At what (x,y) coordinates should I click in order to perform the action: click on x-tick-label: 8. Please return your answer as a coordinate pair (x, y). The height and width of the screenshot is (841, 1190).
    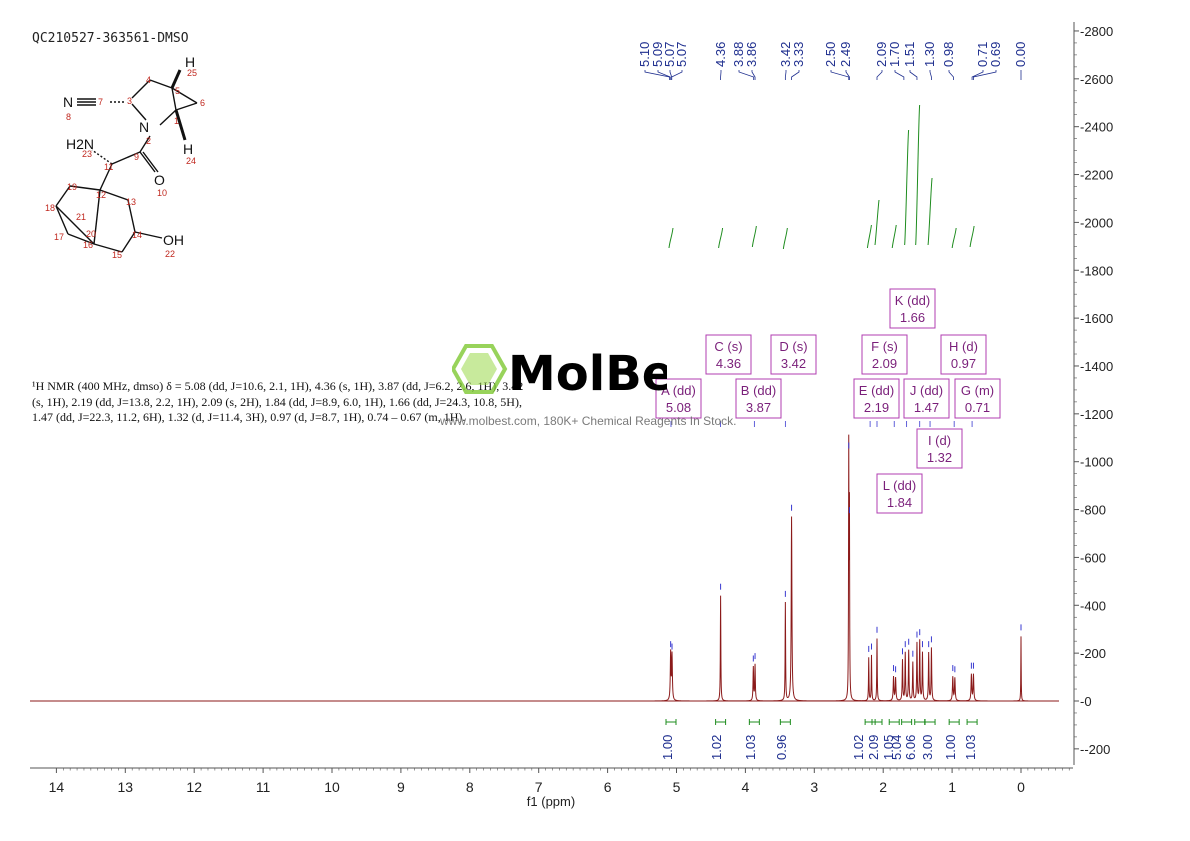
    Looking at the image, I should click on (470, 787).